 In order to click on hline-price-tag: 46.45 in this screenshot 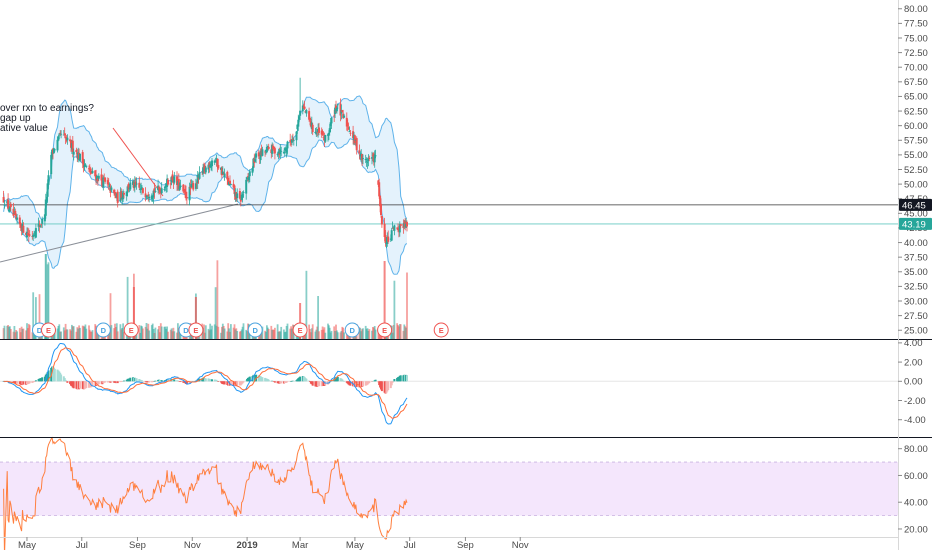, I will do `click(914, 205)`.